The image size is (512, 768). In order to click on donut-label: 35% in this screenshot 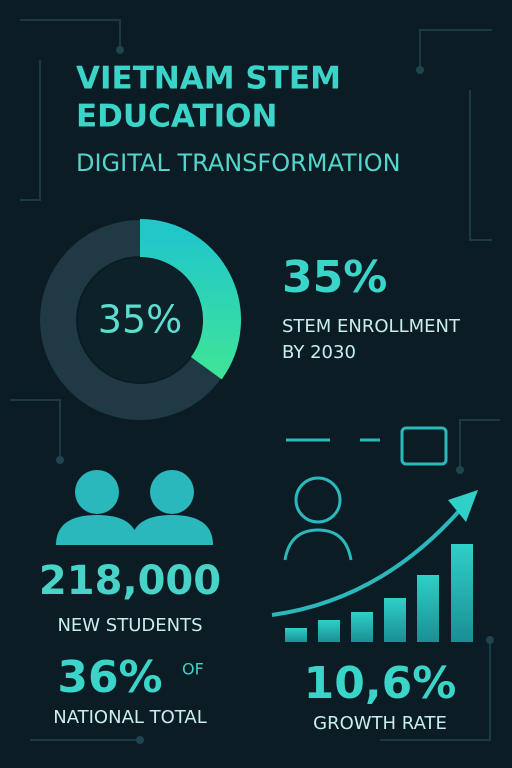, I will do `click(140, 320)`.